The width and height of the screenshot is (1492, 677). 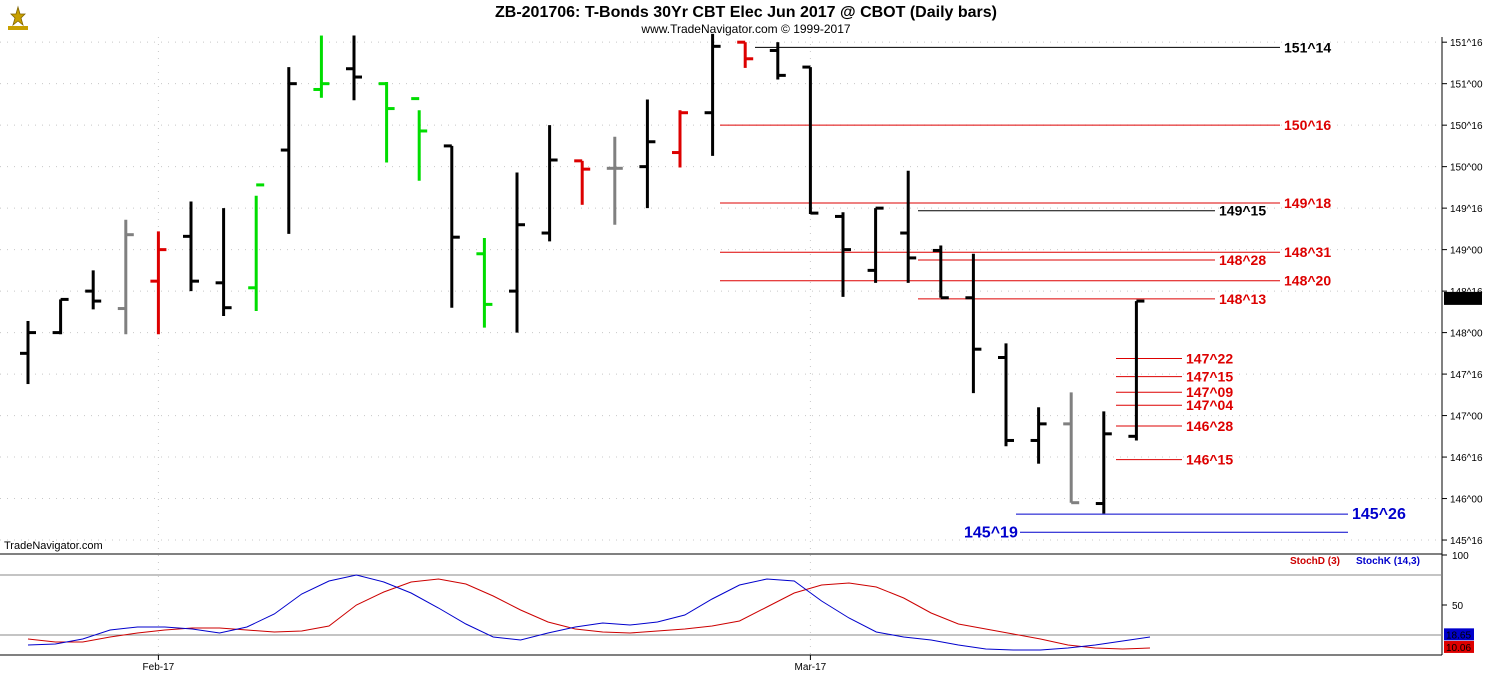 I want to click on stoch-d-badge, so click(x=1459, y=646).